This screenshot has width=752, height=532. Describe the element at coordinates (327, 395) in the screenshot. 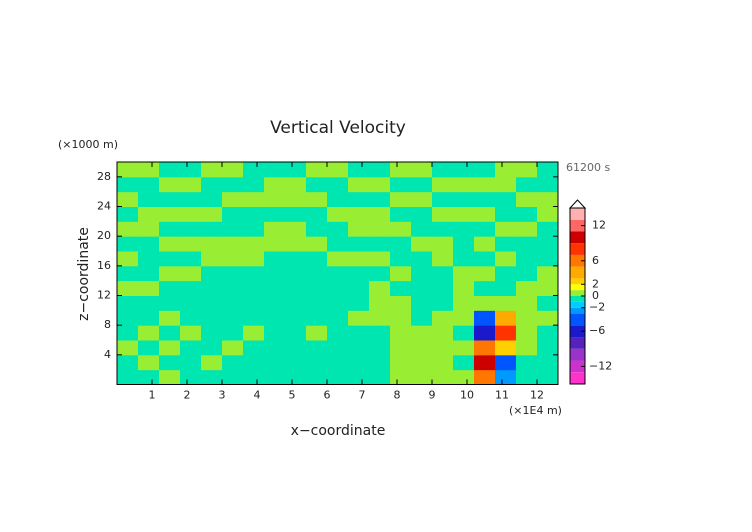

I see `x-tick-label: 6` at that location.